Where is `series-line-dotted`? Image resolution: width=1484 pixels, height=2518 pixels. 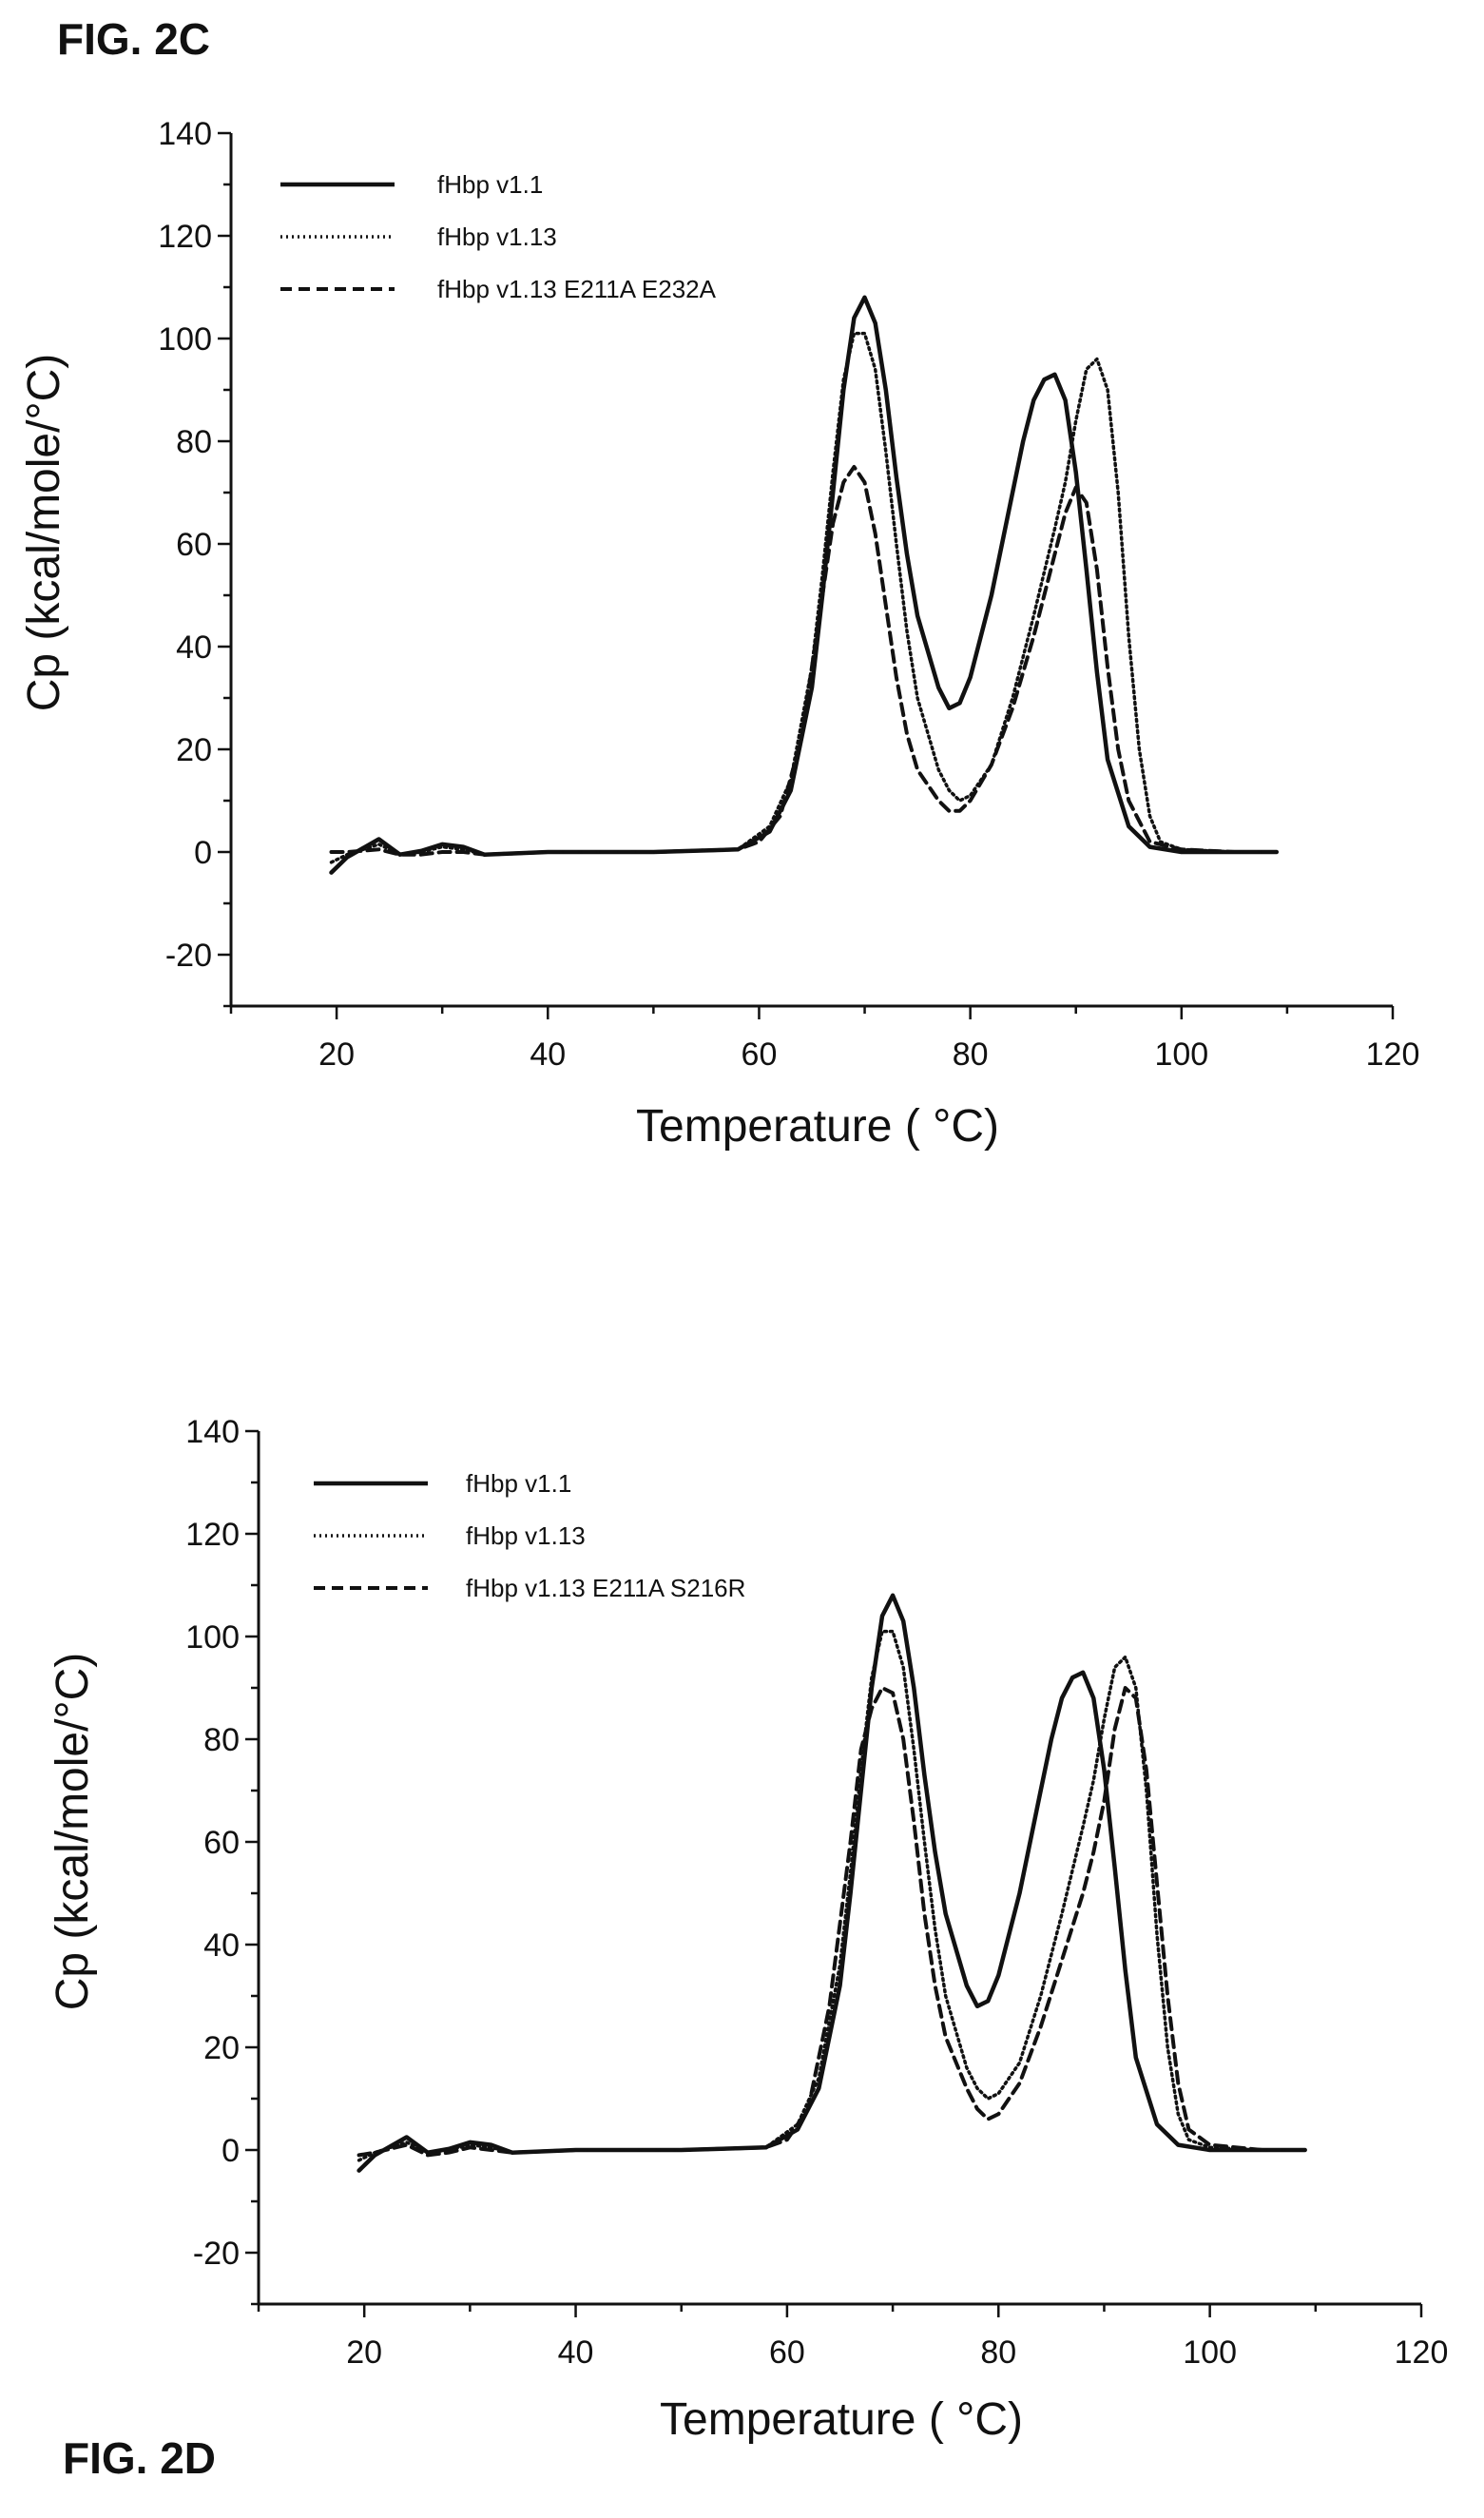
series-line-dotted is located at coordinates (832, 1895).